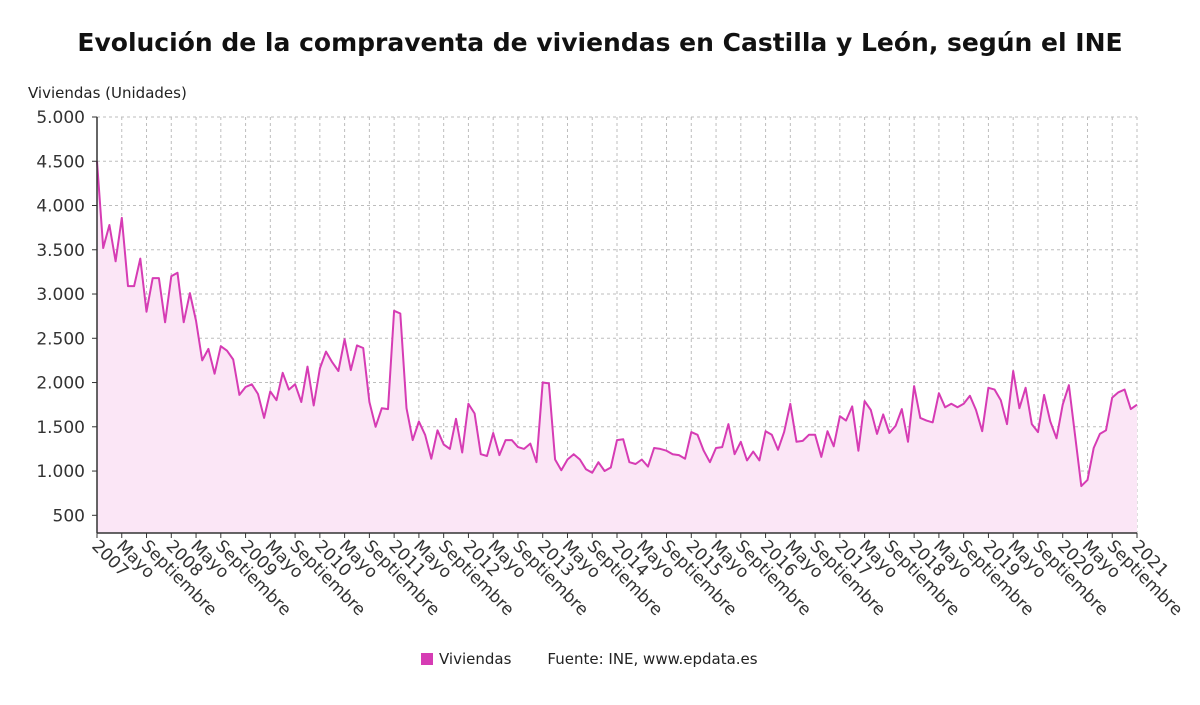  I want to click on source-note: Fuente: INE, www.epdata.es, so click(652, 659).